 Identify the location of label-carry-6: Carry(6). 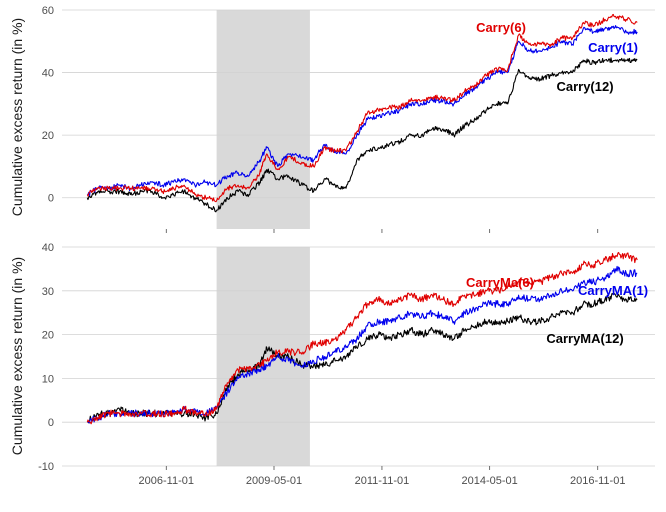
(501, 27).